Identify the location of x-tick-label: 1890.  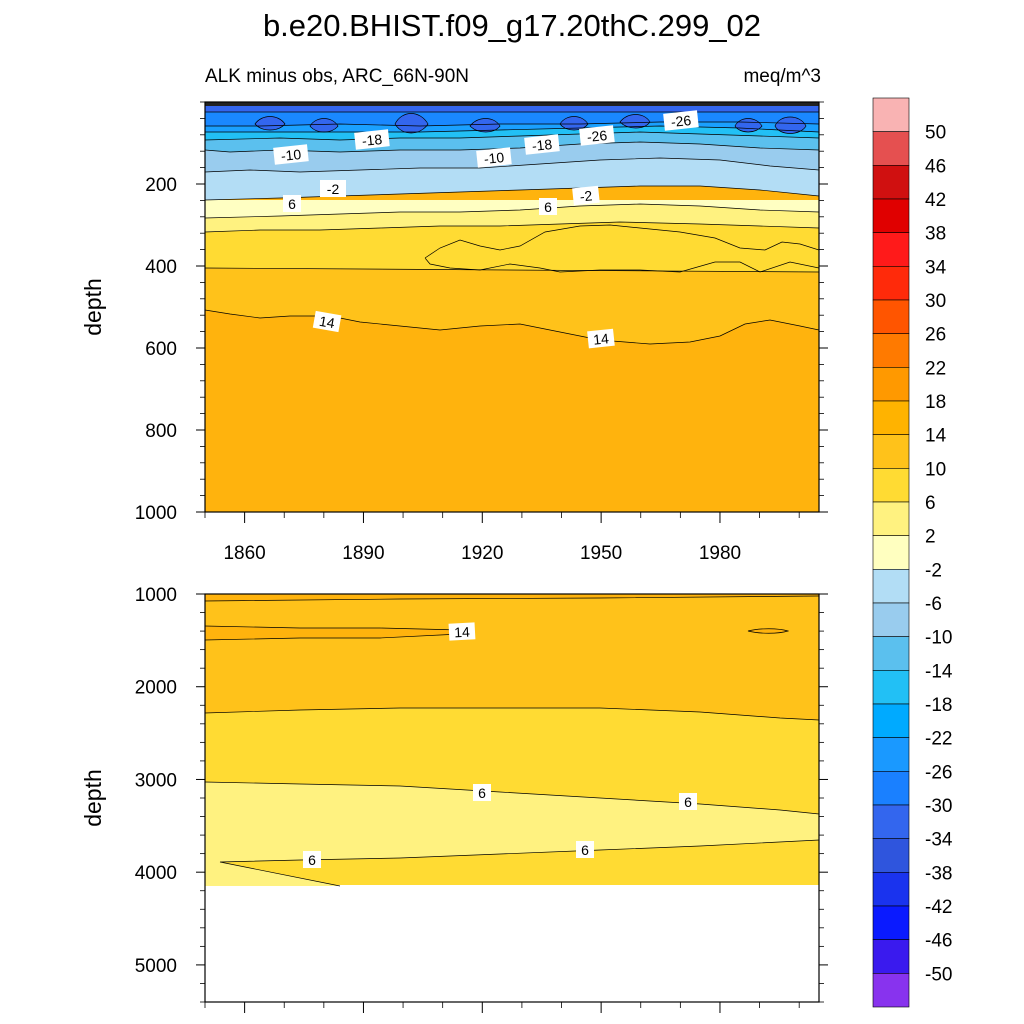
(363, 553).